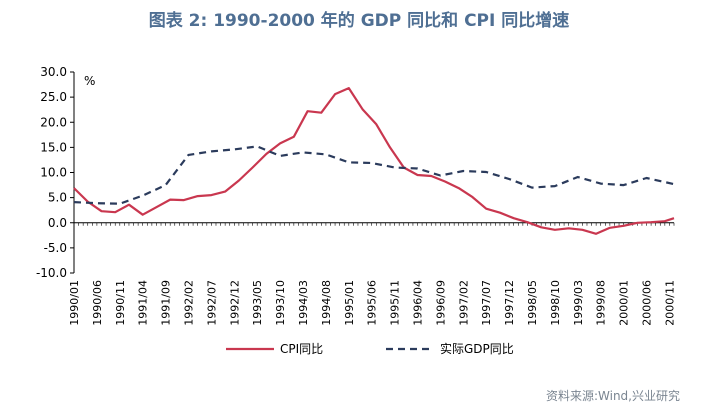 The width and height of the screenshot is (718, 409). Describe the element at coordinates (189, 303) in the screenshot. I see `x-tick-label: 1992/02` at that location.